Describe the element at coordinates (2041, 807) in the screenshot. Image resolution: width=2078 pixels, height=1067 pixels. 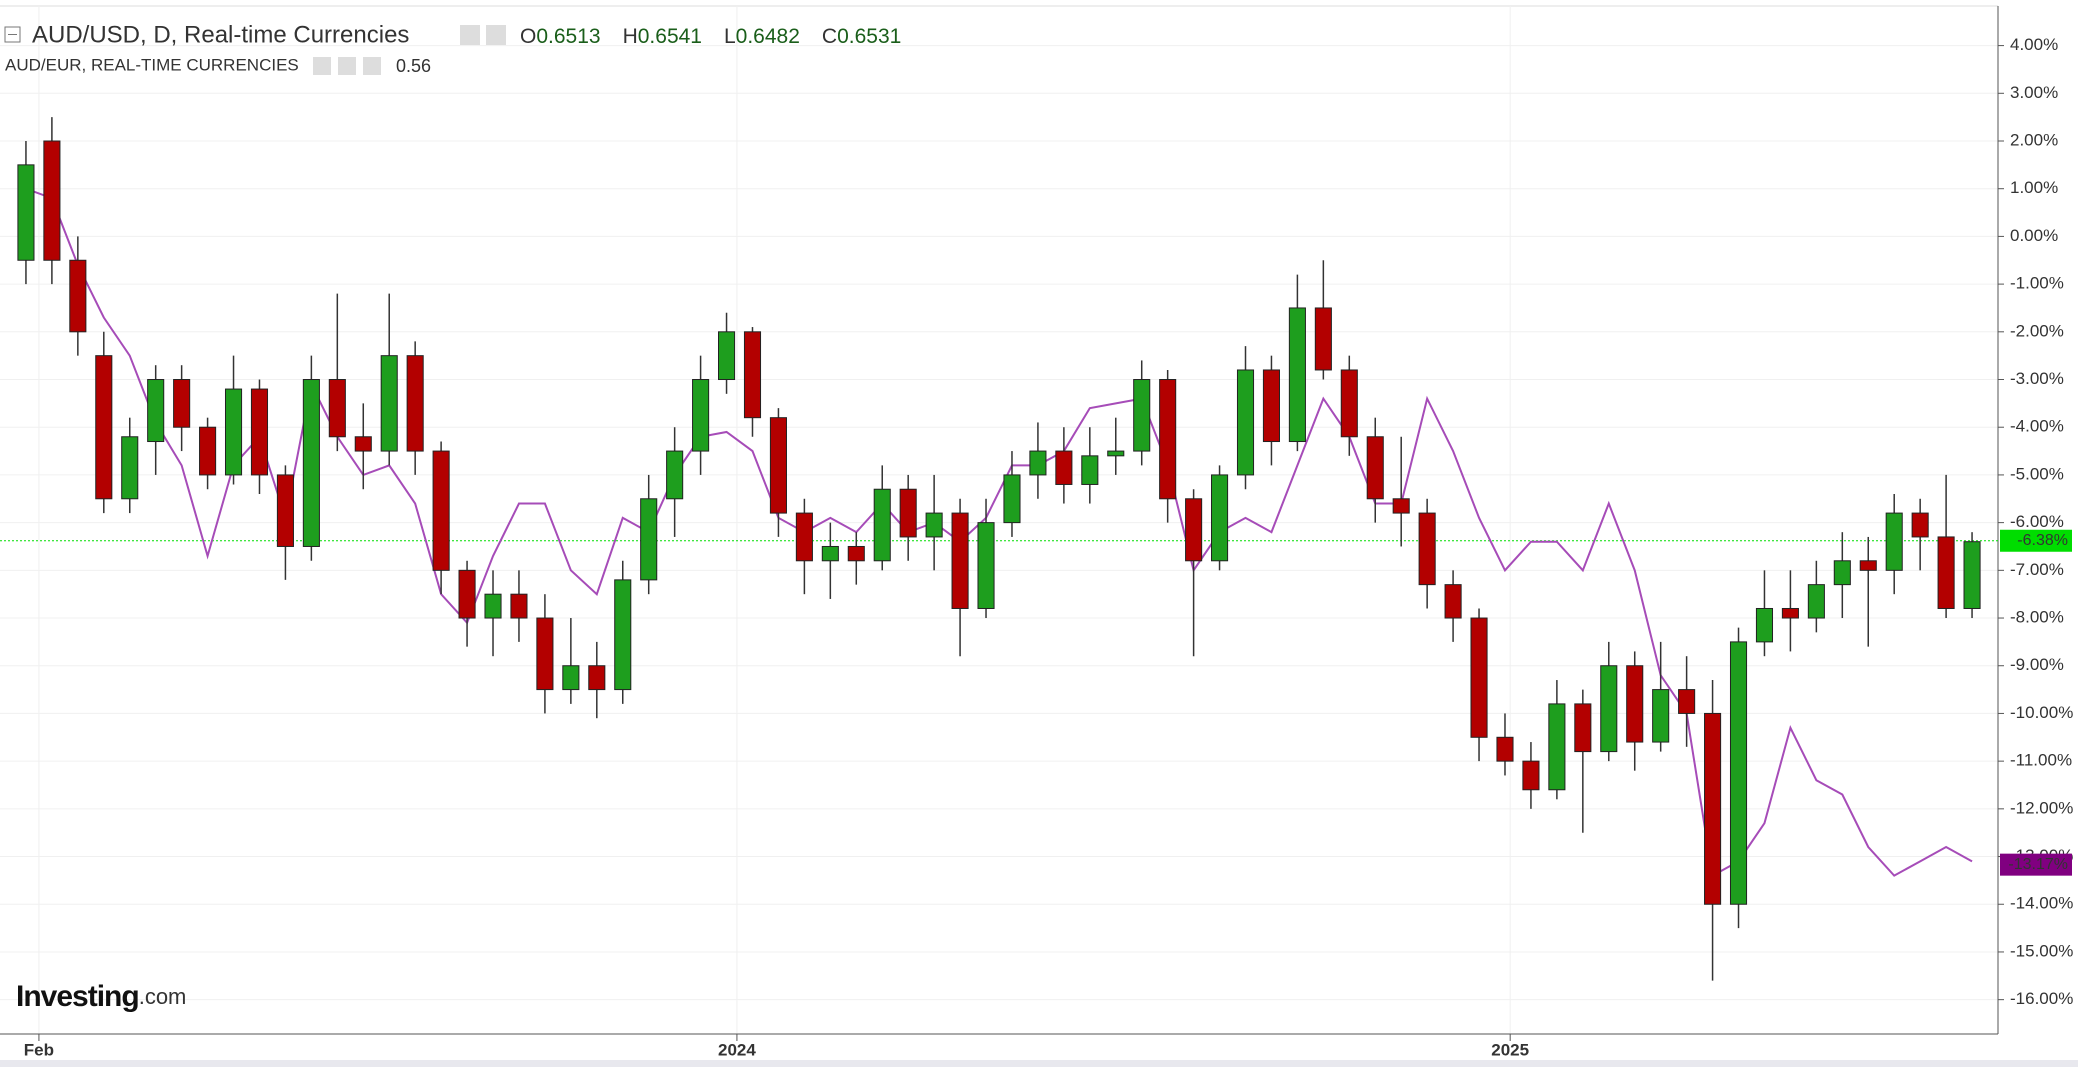
I see `y-tick-label: -12.00%` at that location.